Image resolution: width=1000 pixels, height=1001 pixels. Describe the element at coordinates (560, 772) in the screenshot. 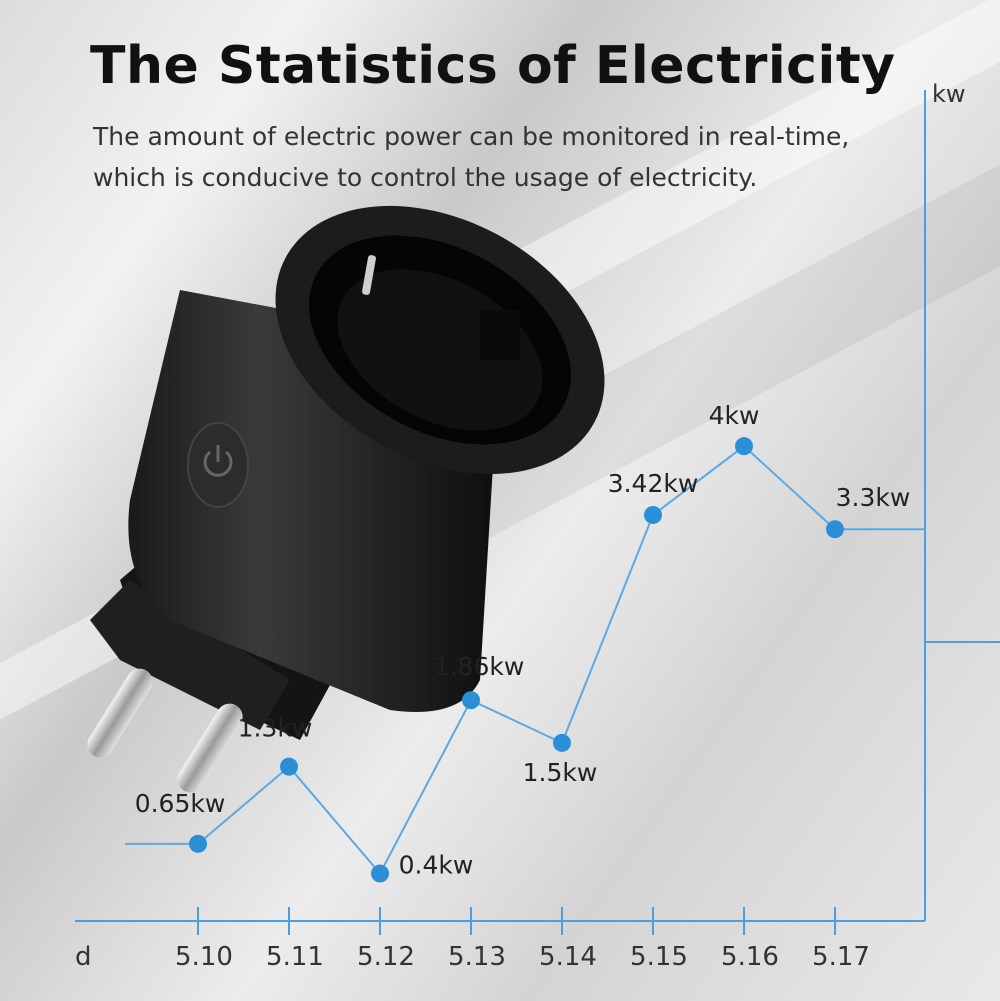

I see `data-label: 1.5kw` at that location.